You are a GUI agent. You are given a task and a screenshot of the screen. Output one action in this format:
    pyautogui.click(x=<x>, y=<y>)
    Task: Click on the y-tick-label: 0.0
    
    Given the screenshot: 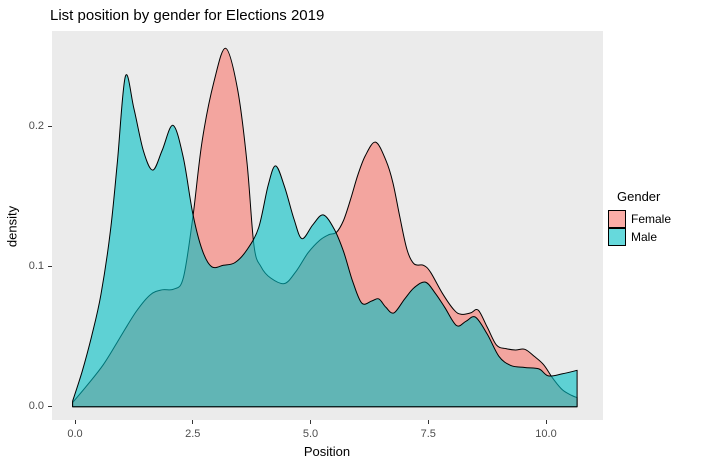 What is the action you would take?
    pyautogui.click(x=36, y=406)
    